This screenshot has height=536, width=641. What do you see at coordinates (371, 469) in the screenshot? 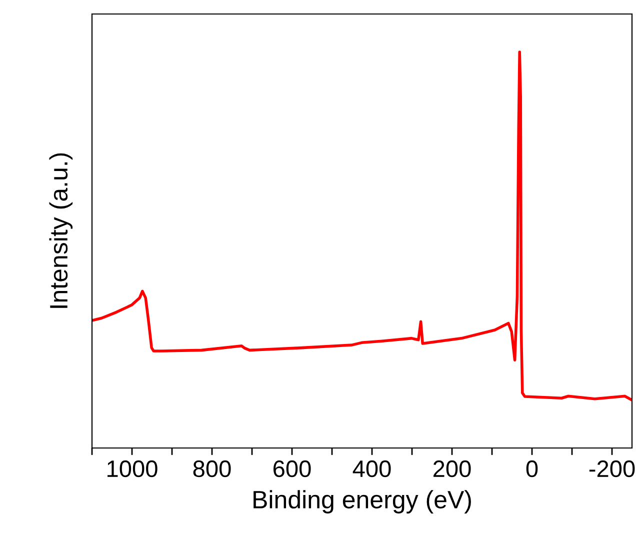
I see `x-tick-label: 400` at bounding box center [371, 469].